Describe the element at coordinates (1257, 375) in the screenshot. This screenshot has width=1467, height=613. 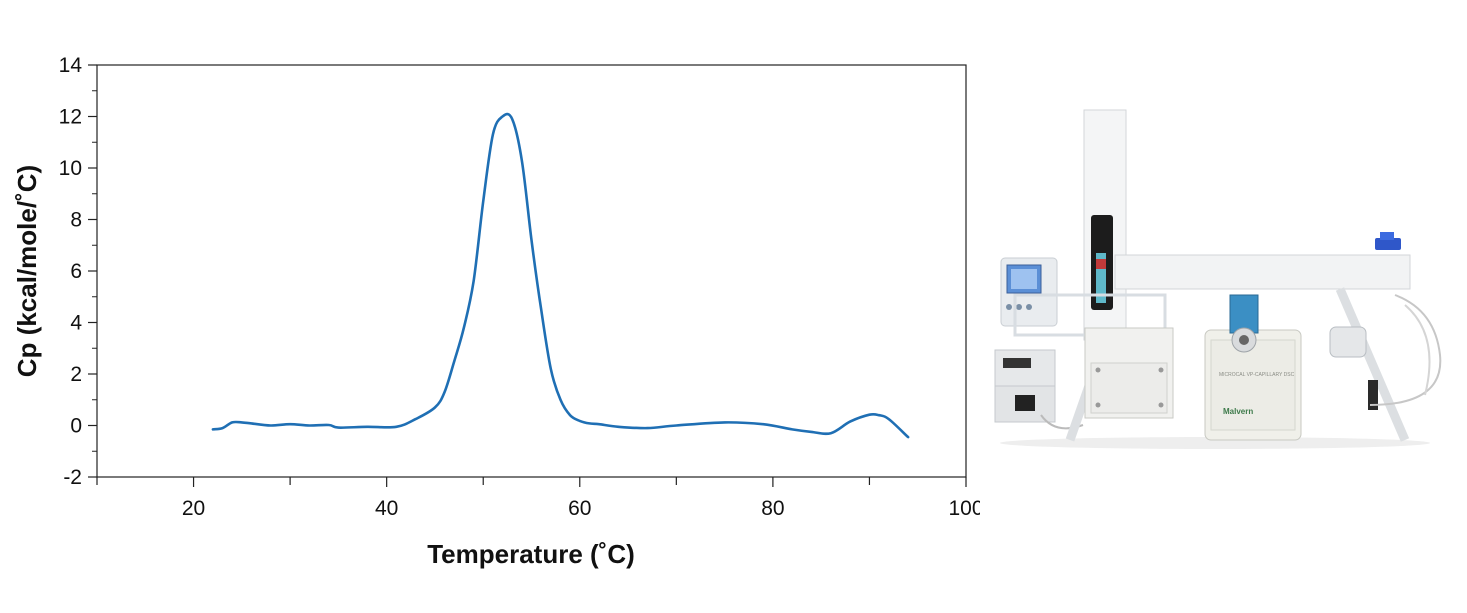
I see `model-label: MICROCAL VP-CAPILLARY DSC` at that location.